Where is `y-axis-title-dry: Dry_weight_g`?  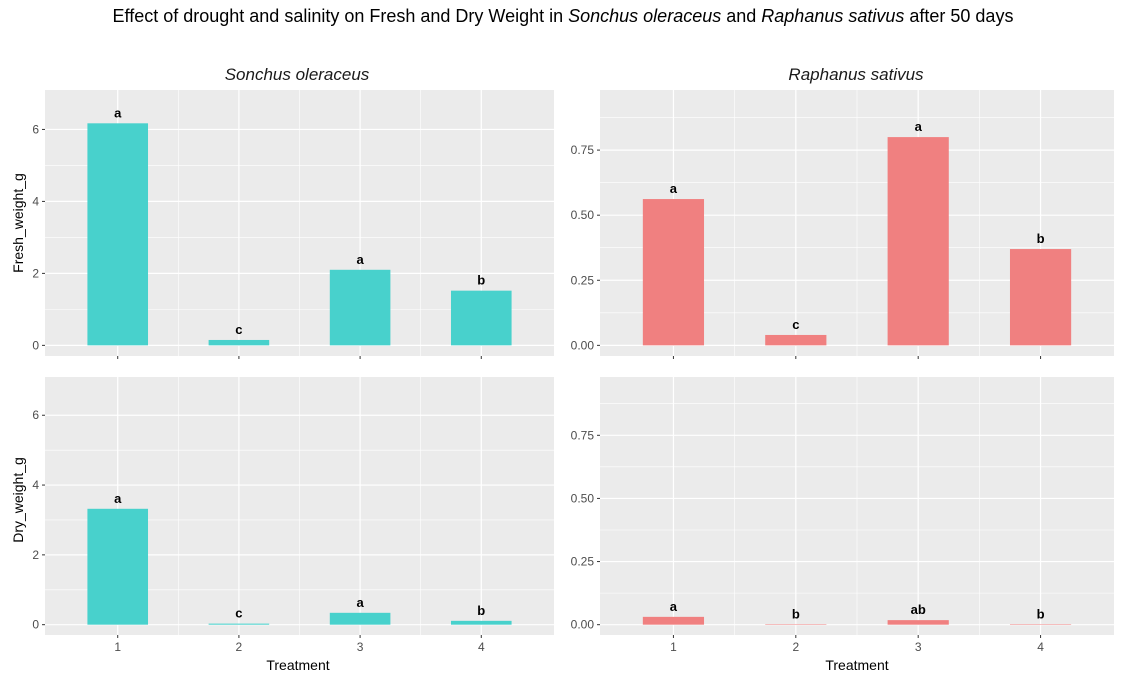
y-axis-title-dry: Dry_weight_g is located at coordinates (18, 500).